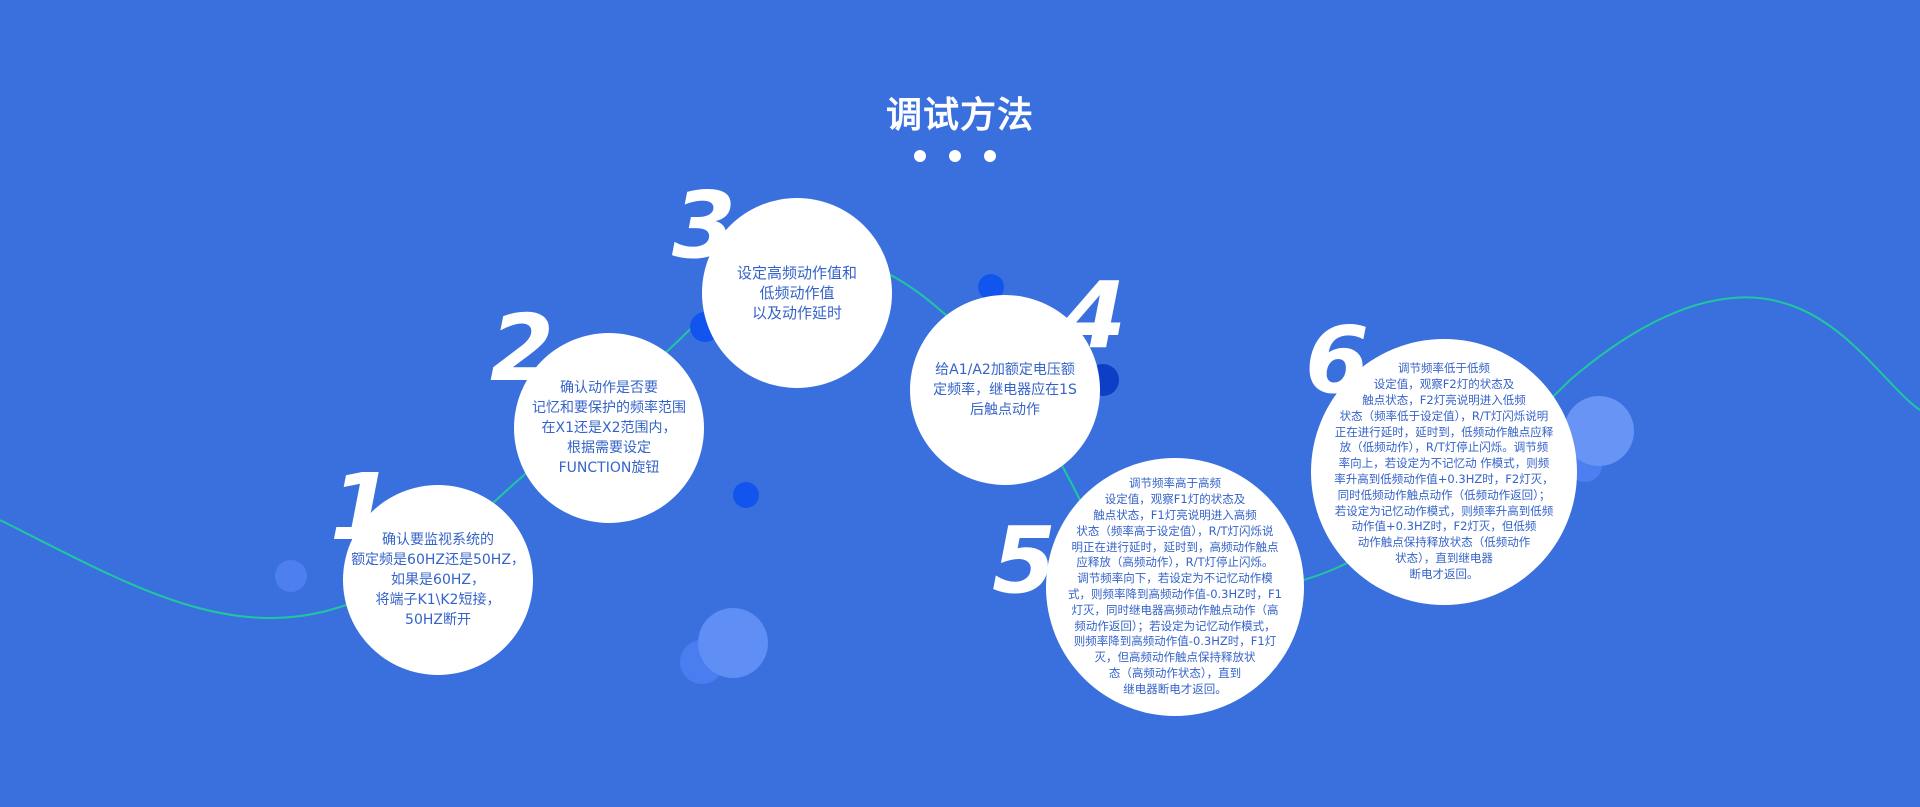 This screenshot has height=807, width=1920. What do you see at coordinates (362, 507) in the screenshot?
I see `step-1-number: 1` at bounding box center [362, 507].